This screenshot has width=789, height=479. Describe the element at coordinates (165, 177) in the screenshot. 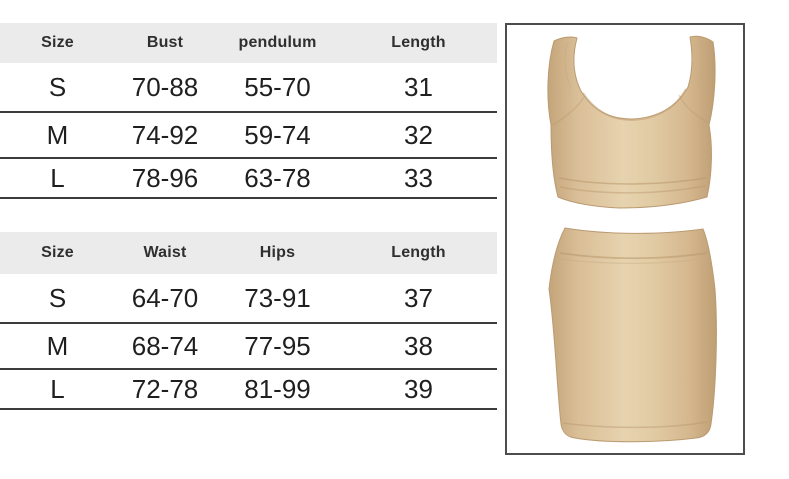

I see `bust-value: 78-96` at that location.